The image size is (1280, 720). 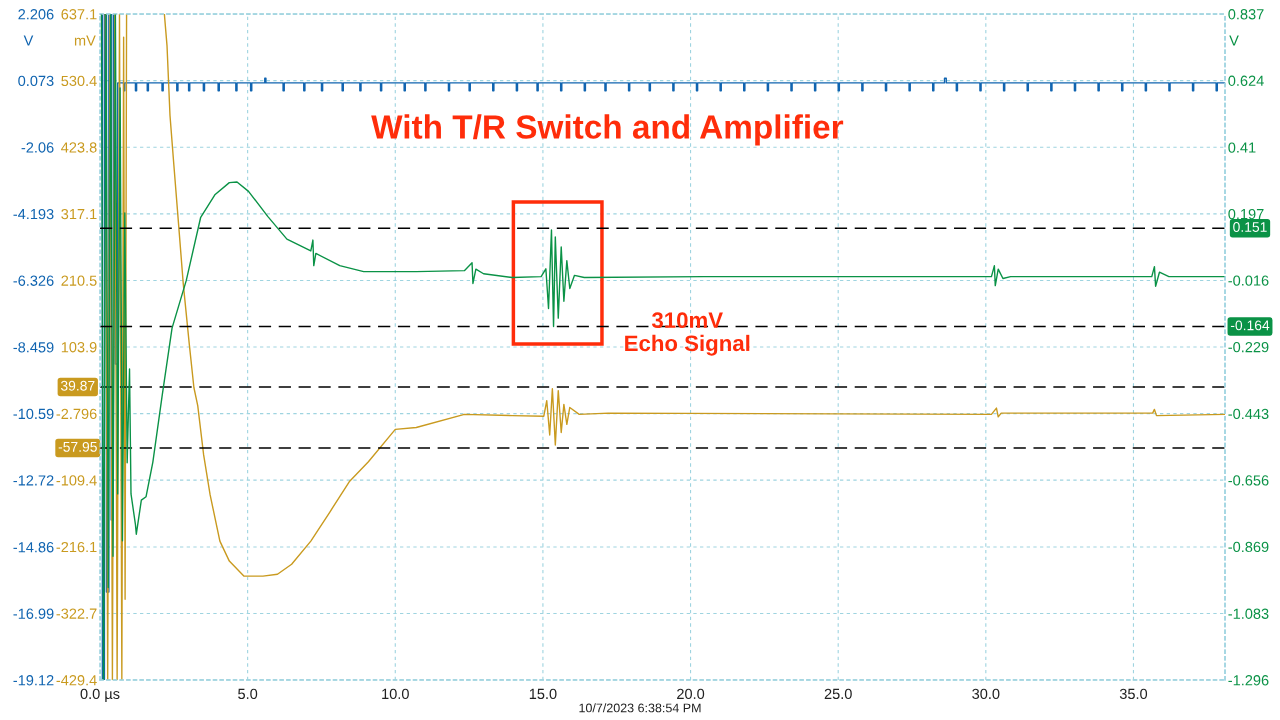 I want to click on x-tick-label: 15.0, so click(x=543, y=694).